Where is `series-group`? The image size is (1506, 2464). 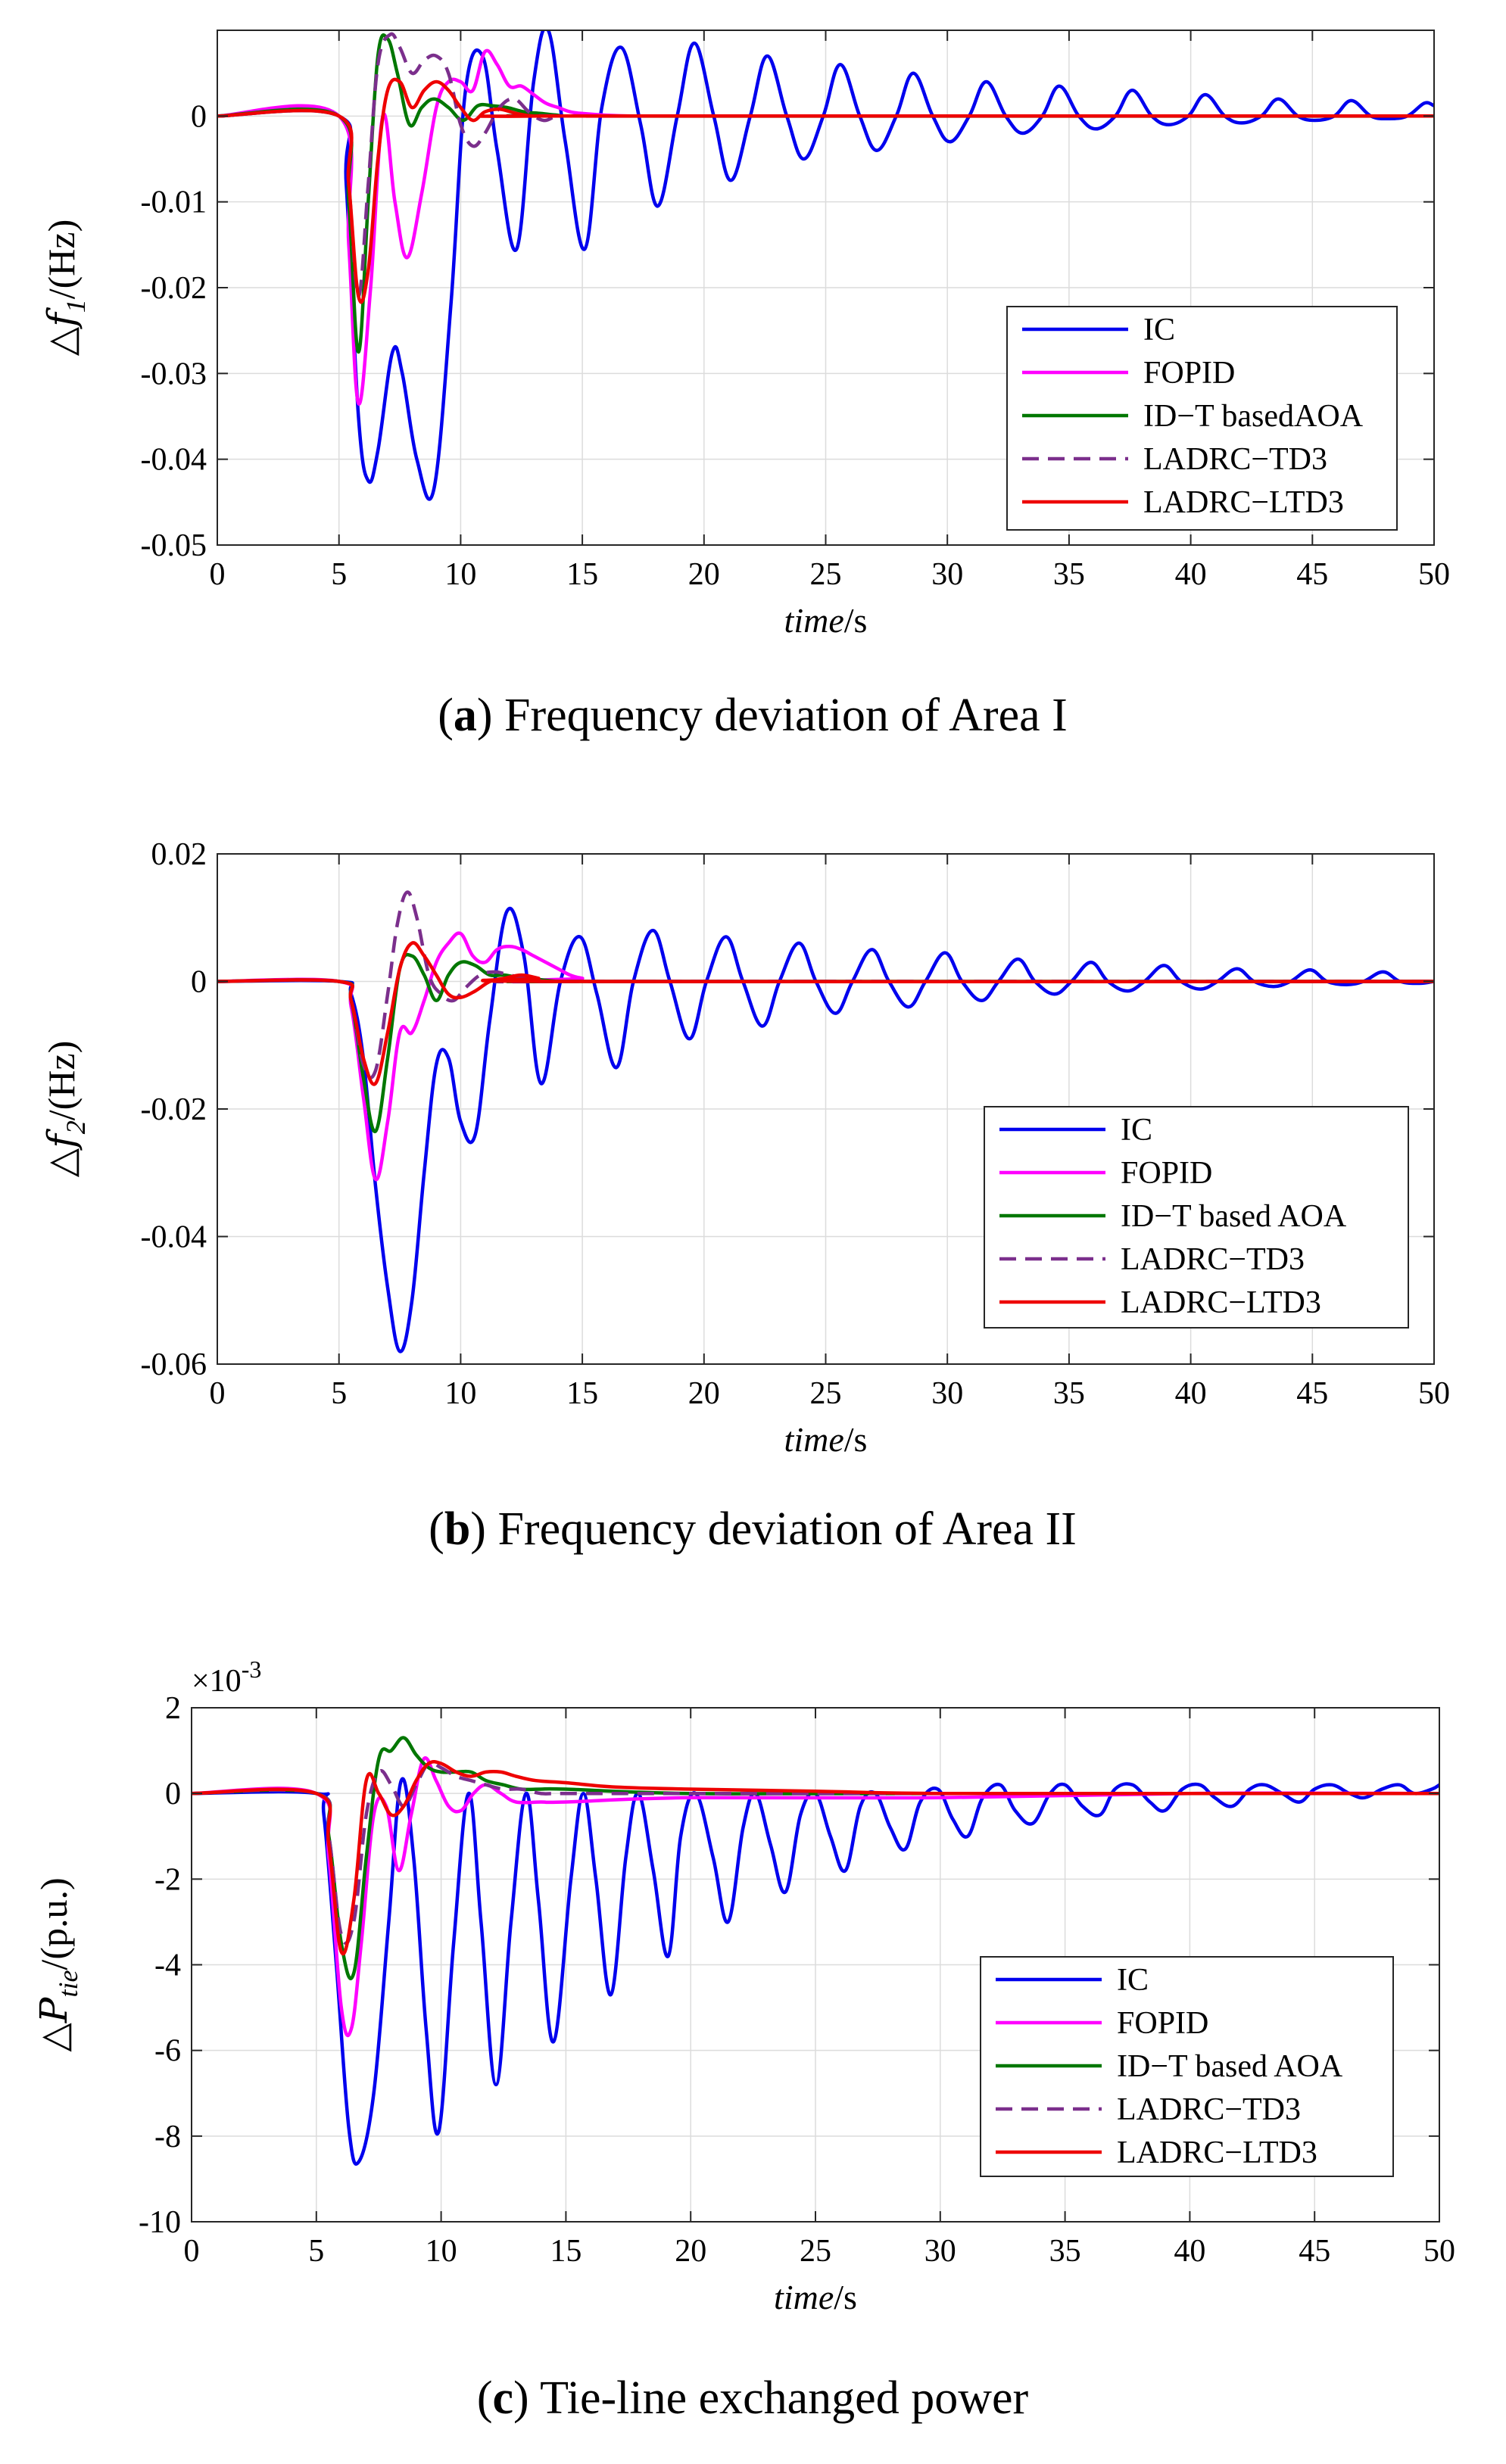
series-group is located at coordinates (815, 1951).